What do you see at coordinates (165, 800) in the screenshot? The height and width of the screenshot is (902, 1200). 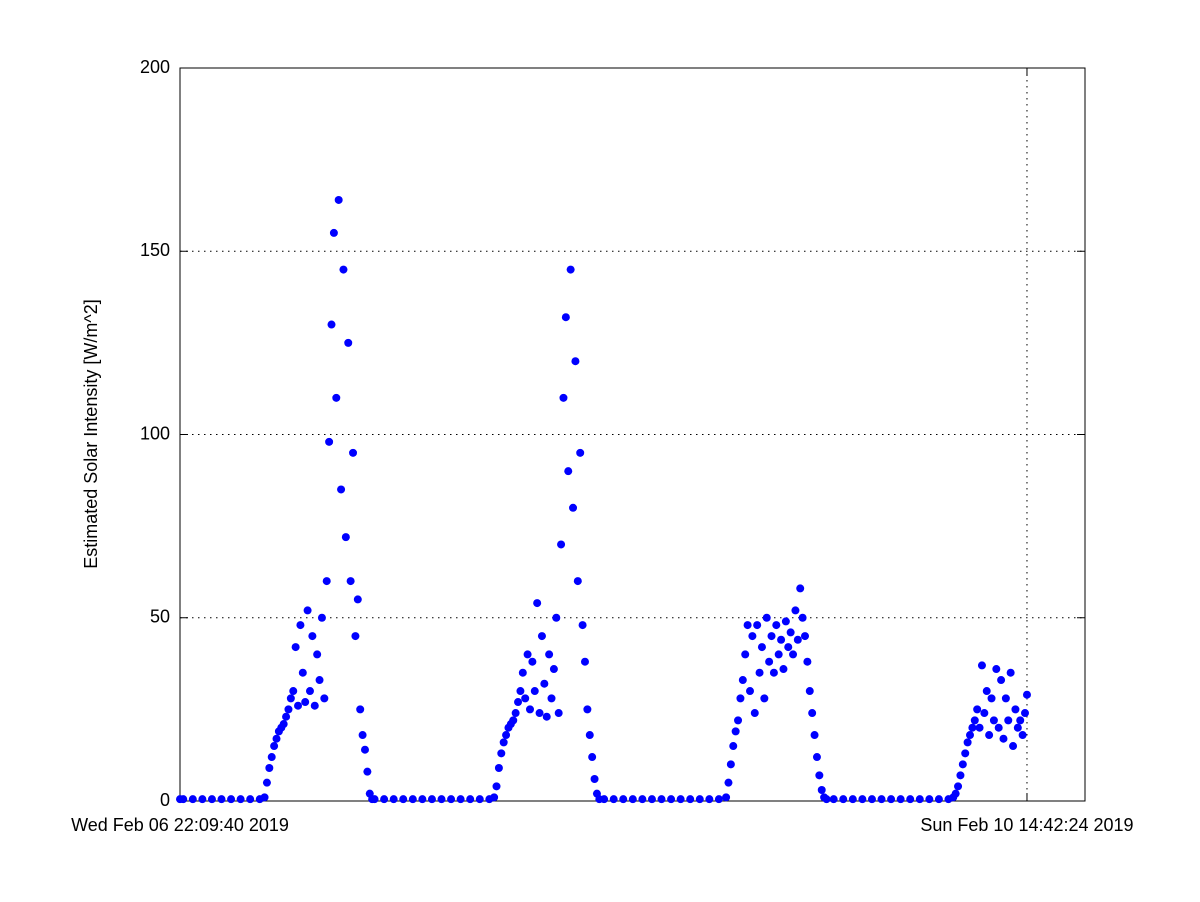 I see `y-tick-label: 0` at bounding box center [165, 800].